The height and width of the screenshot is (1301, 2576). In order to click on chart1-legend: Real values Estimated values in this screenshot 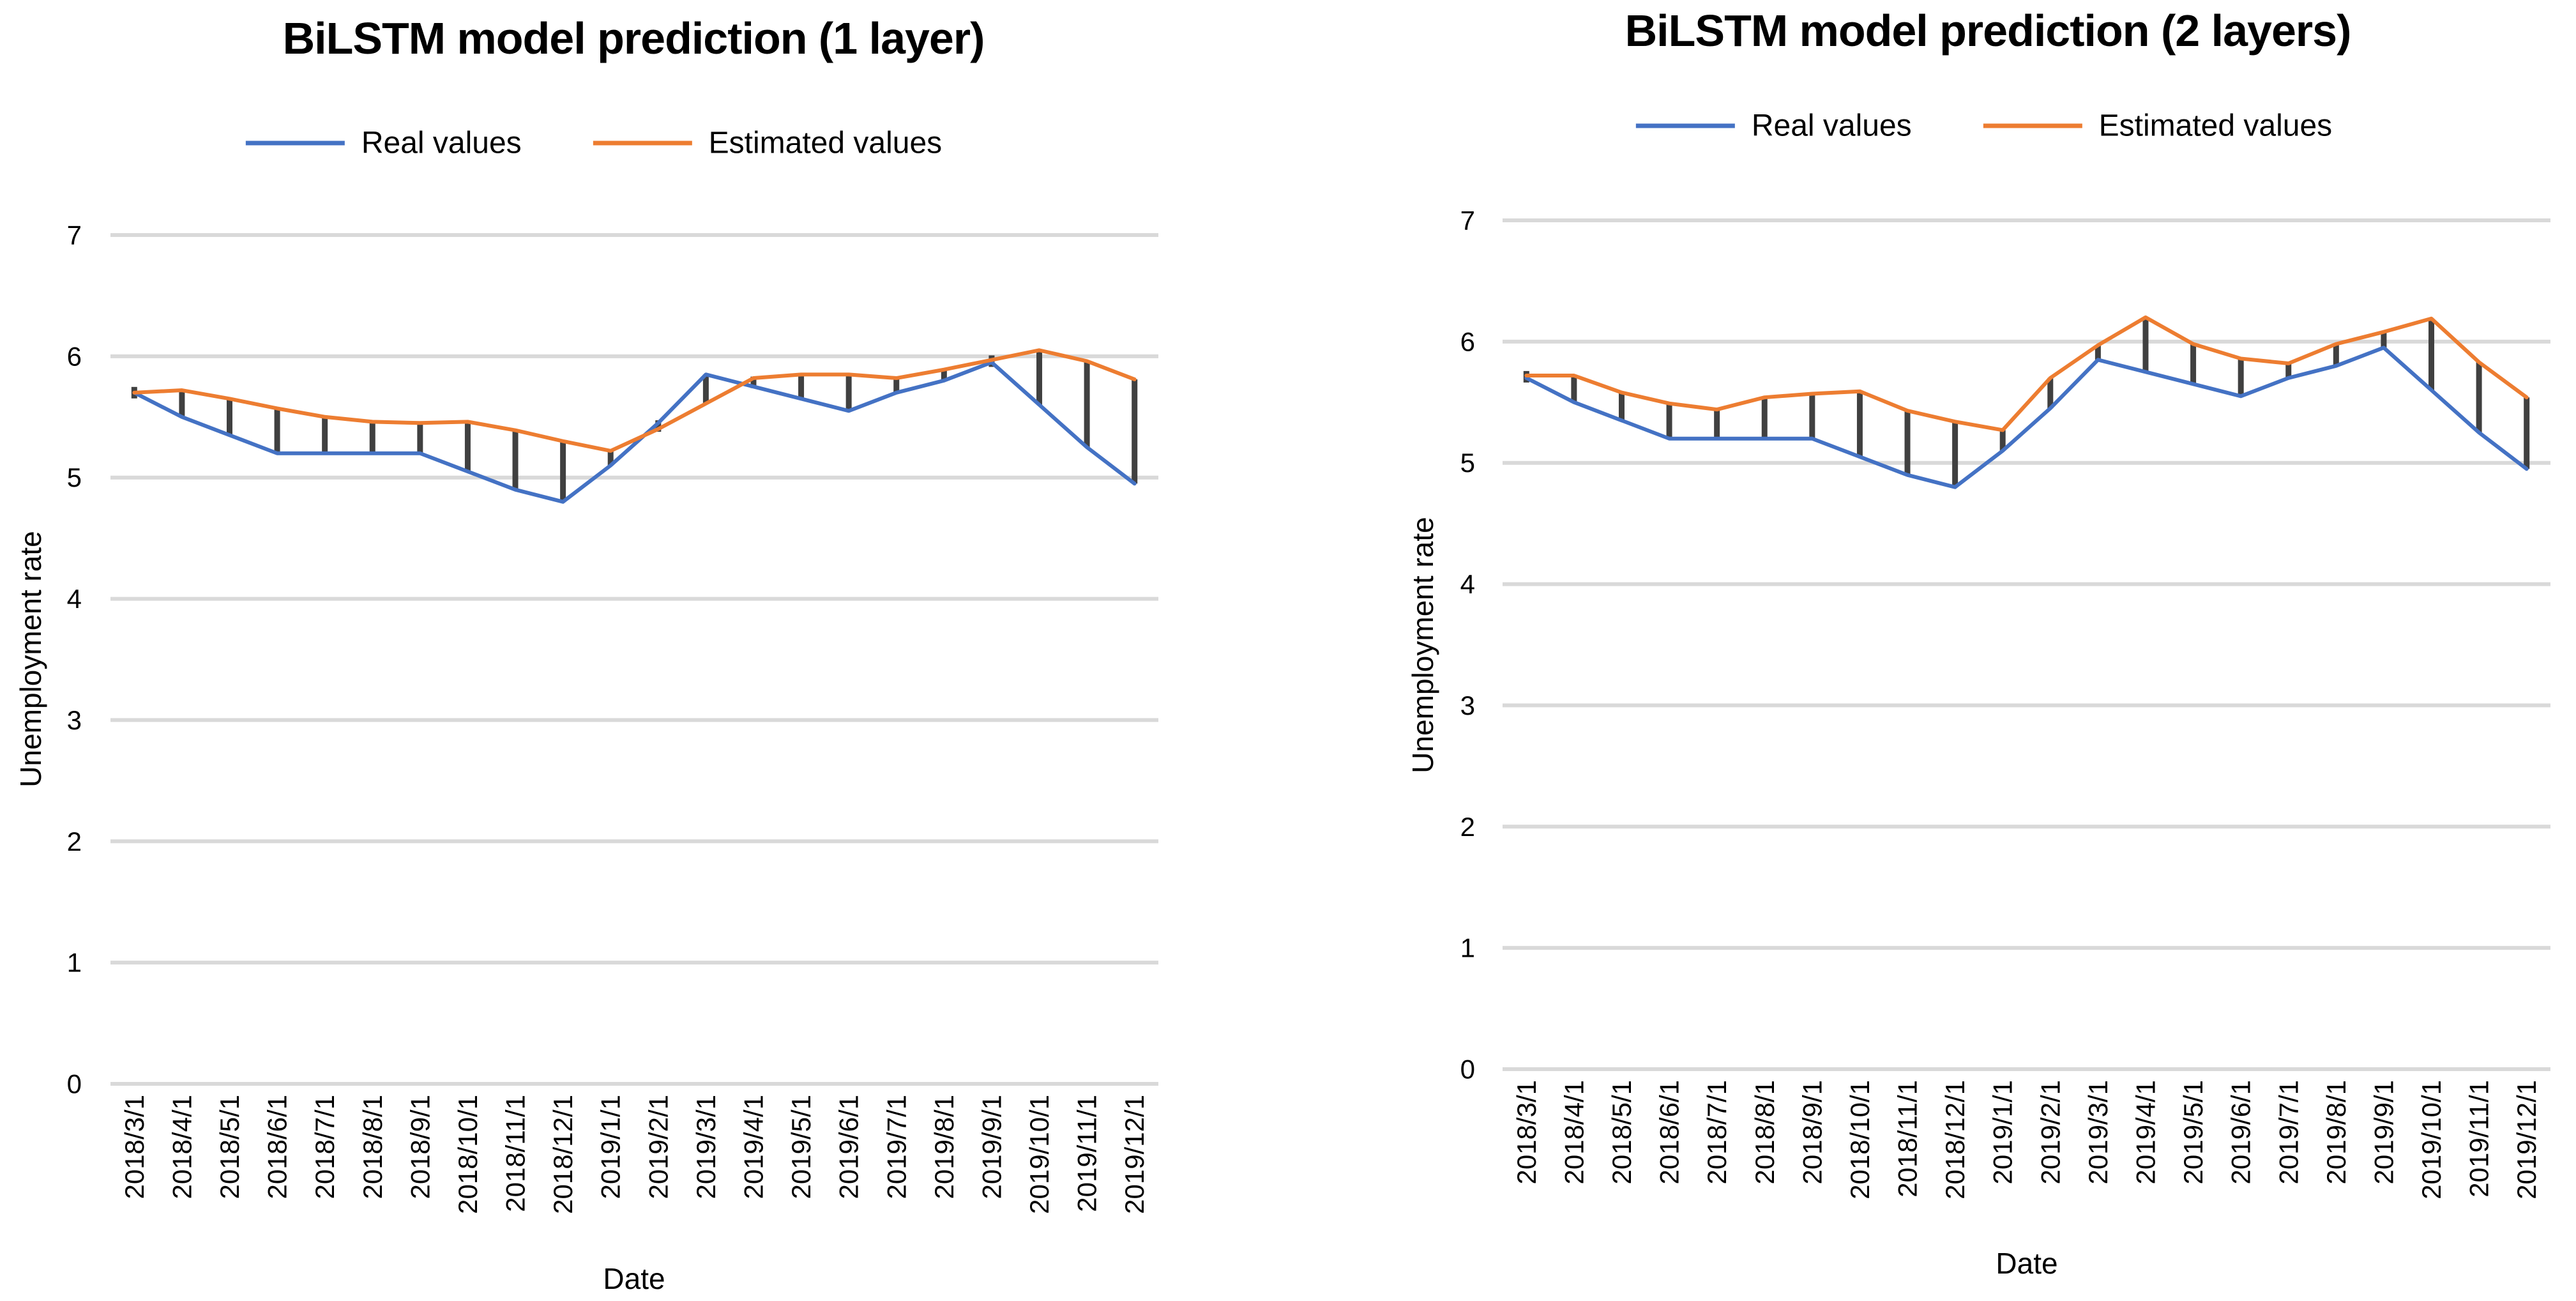, I will do `click(594, 143)`.